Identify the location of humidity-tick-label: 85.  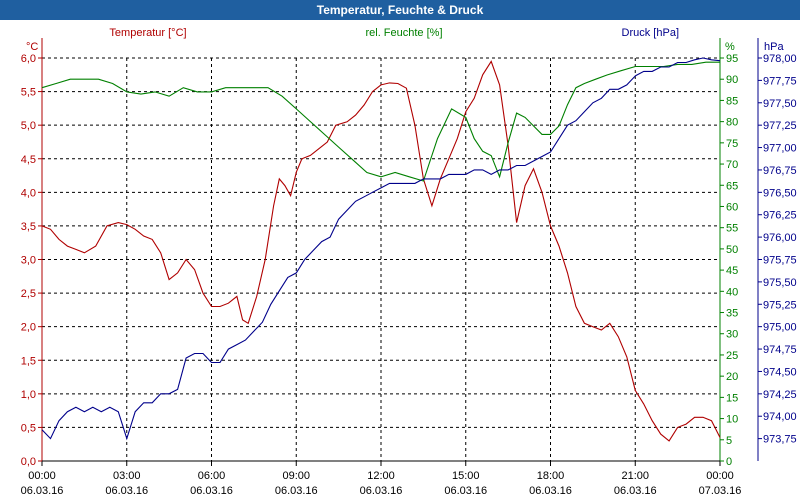
(732, 101).